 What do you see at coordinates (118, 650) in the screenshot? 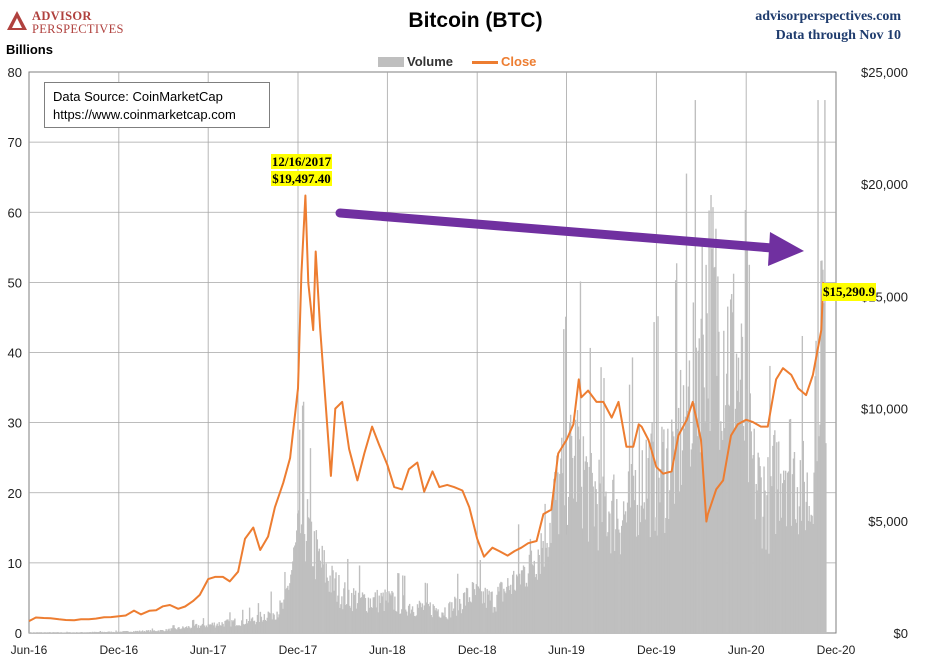
I see `x-tick-label: Dec-16` at bounding box center [118, 650].